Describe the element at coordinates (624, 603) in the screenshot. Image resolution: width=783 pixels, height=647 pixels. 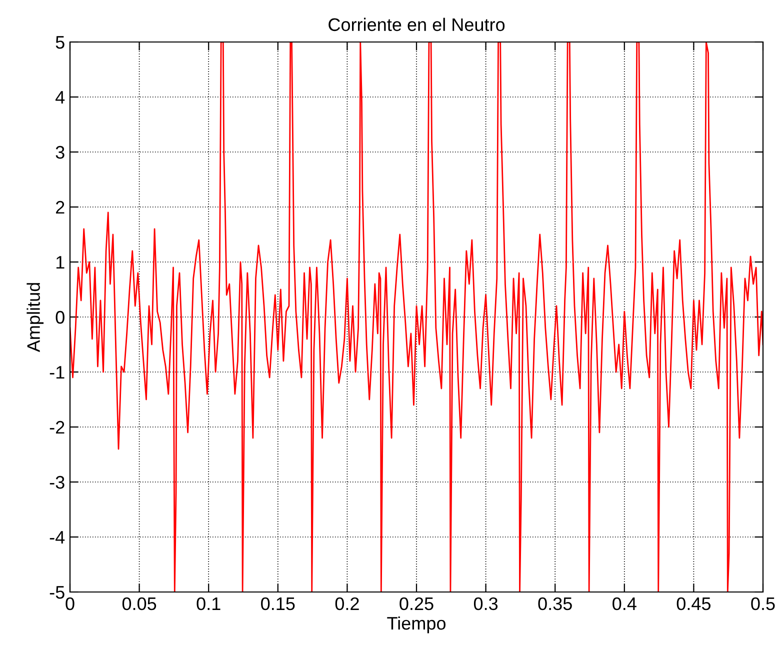
I see `x-tick-label: 0.4` at that location.